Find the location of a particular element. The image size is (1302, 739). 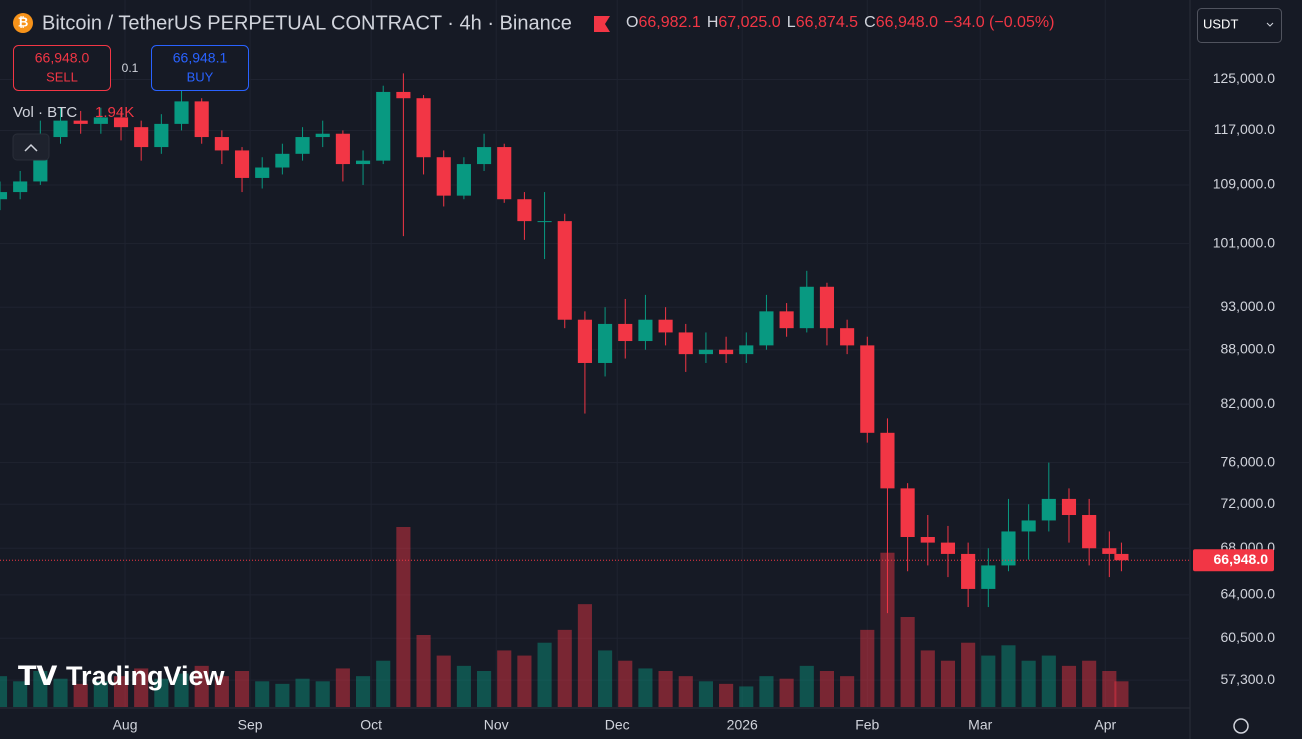

volume-value: 1.94K is located at coordinates (114, 112).